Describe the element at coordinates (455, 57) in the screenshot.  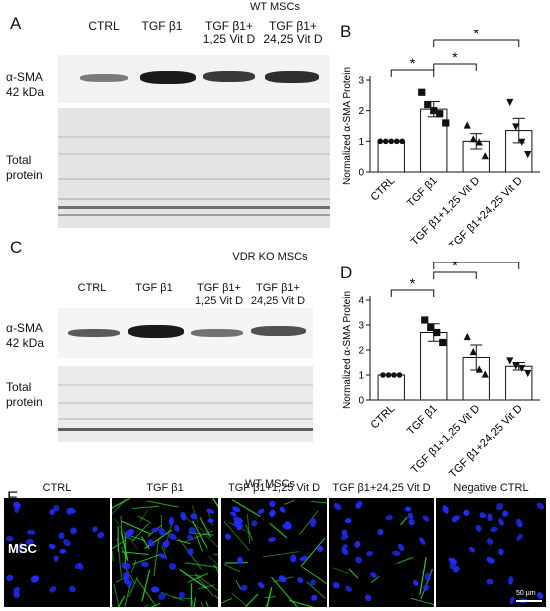
I see `sig-star-1: *` at that location.